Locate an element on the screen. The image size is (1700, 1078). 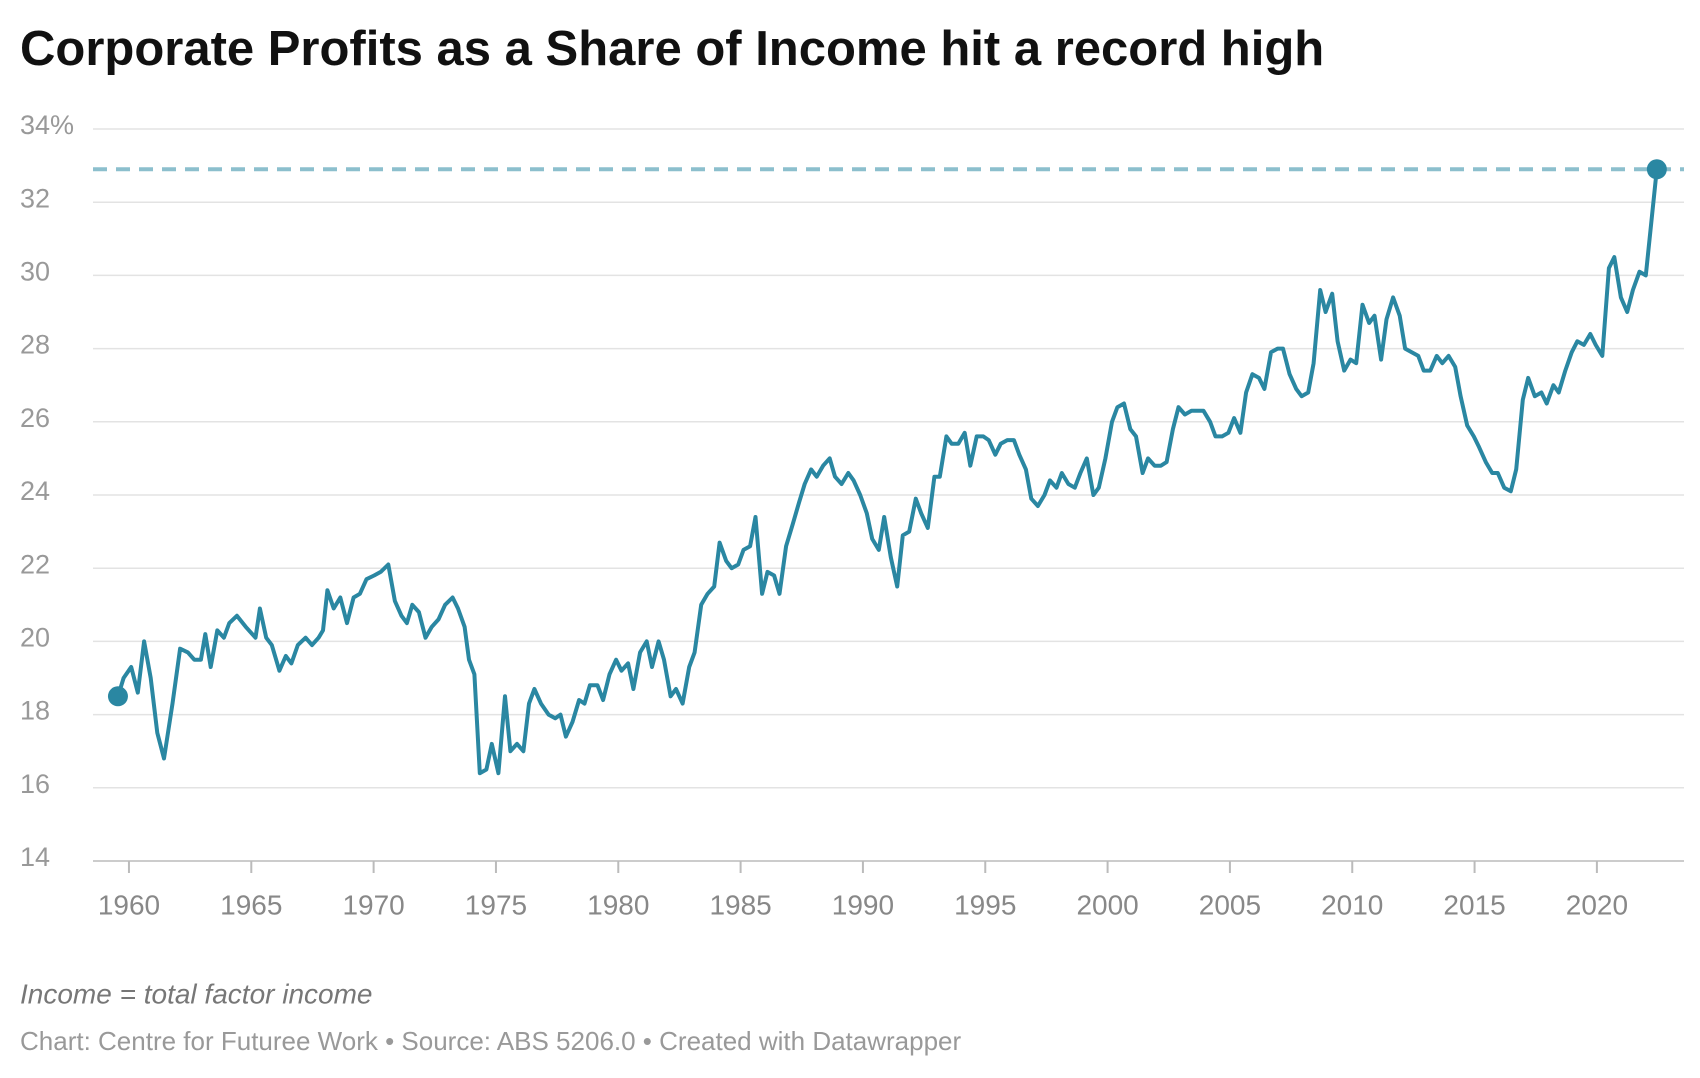
x-tick-label: 2010 is located at coordinates (1352, 904).